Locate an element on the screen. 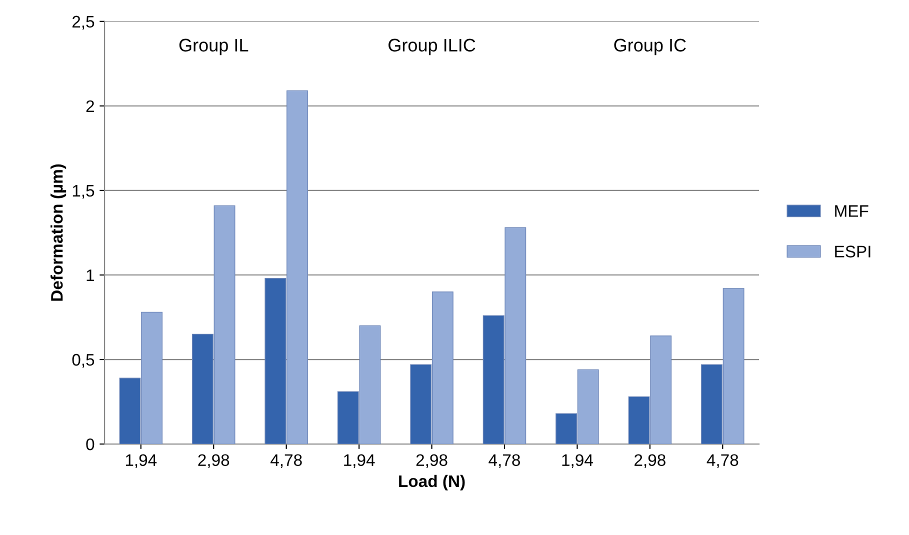  annotation: Group IL is located at coordinates (213, 47).